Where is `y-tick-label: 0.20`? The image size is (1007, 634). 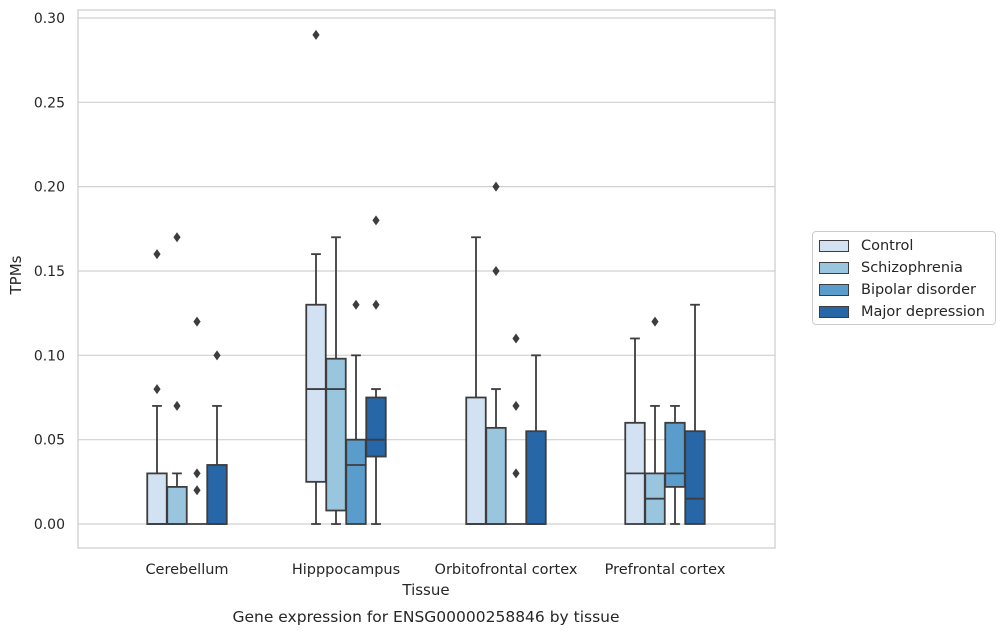 y-tick-label: 0.20 is located at coordinates (49, 188).